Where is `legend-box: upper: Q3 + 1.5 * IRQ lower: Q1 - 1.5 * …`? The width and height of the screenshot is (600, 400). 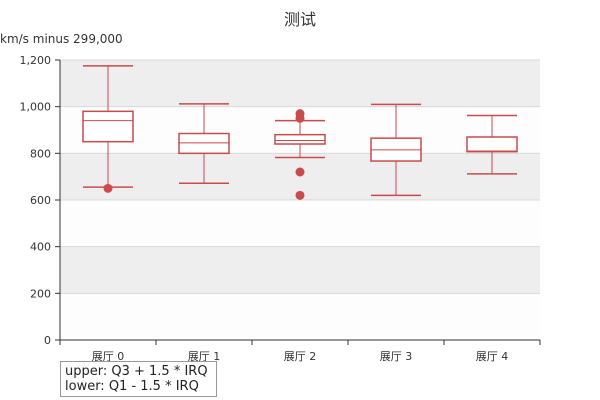 legend-box: upper: Q3 + 1.5 * IRQ lower: Q1 - 1.5 * … is located at coordinates (138, 379).